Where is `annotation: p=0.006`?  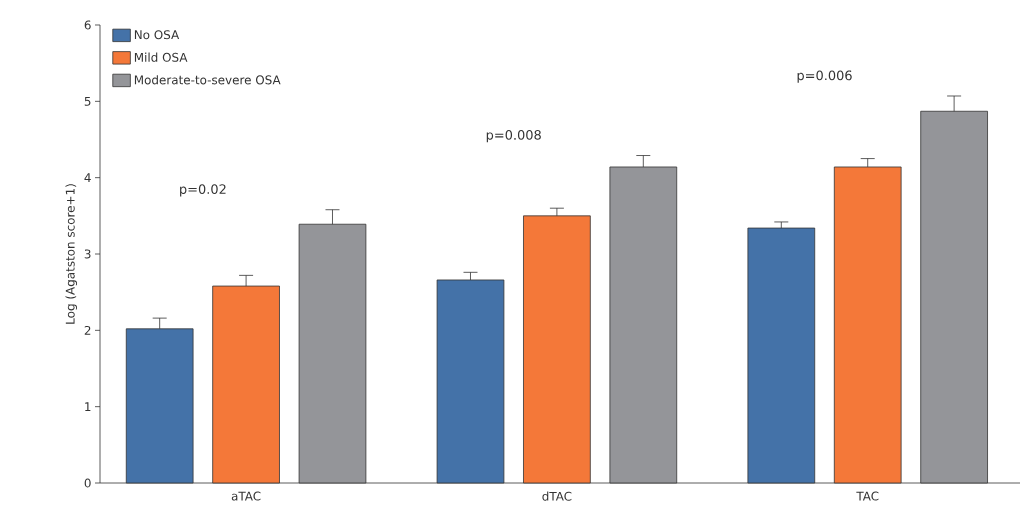 annotation: p=0.006 is located at coordinates (824, 76).